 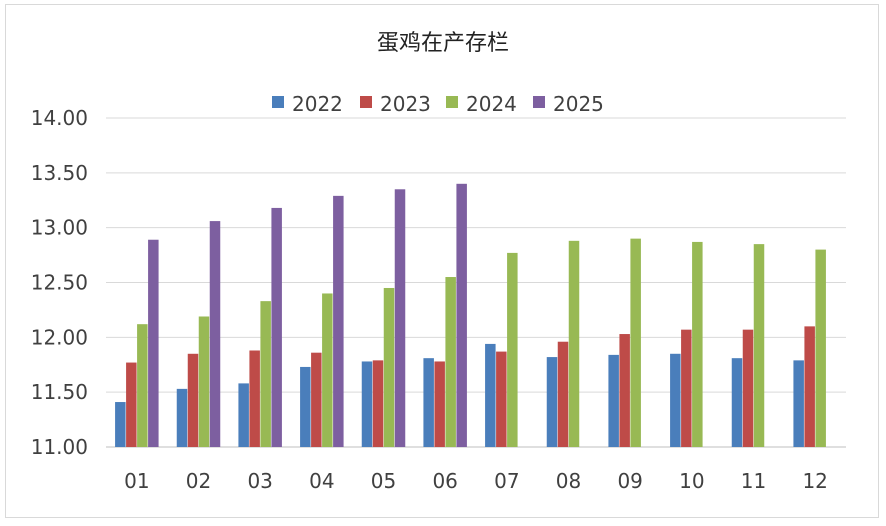 I want to click on legend-swatch-2024, so click(x=452, y=102).